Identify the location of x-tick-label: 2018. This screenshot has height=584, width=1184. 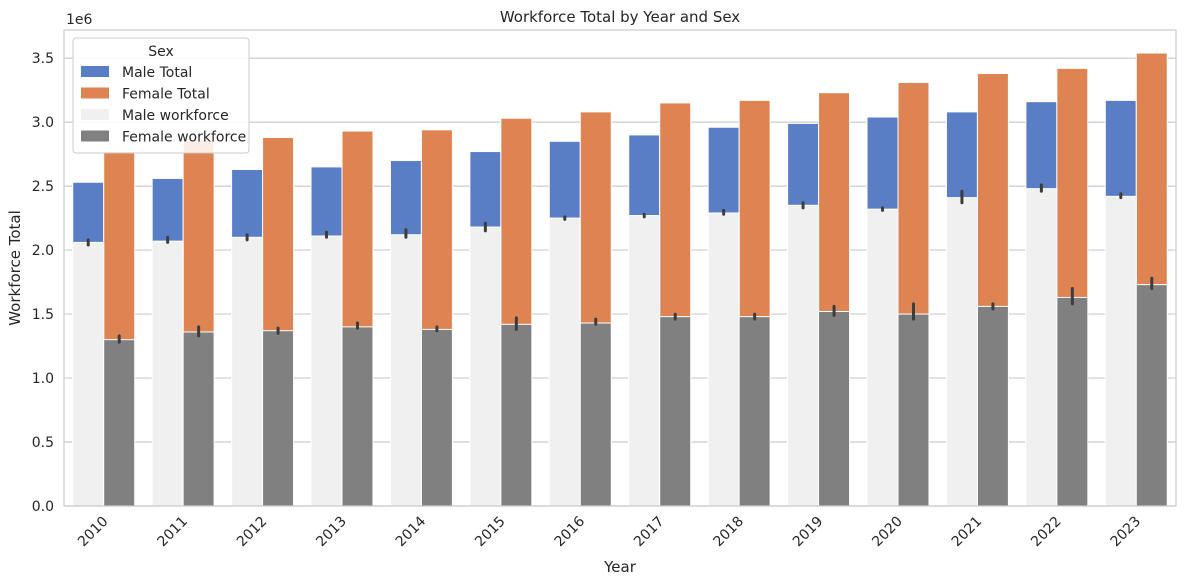
(728, 532).